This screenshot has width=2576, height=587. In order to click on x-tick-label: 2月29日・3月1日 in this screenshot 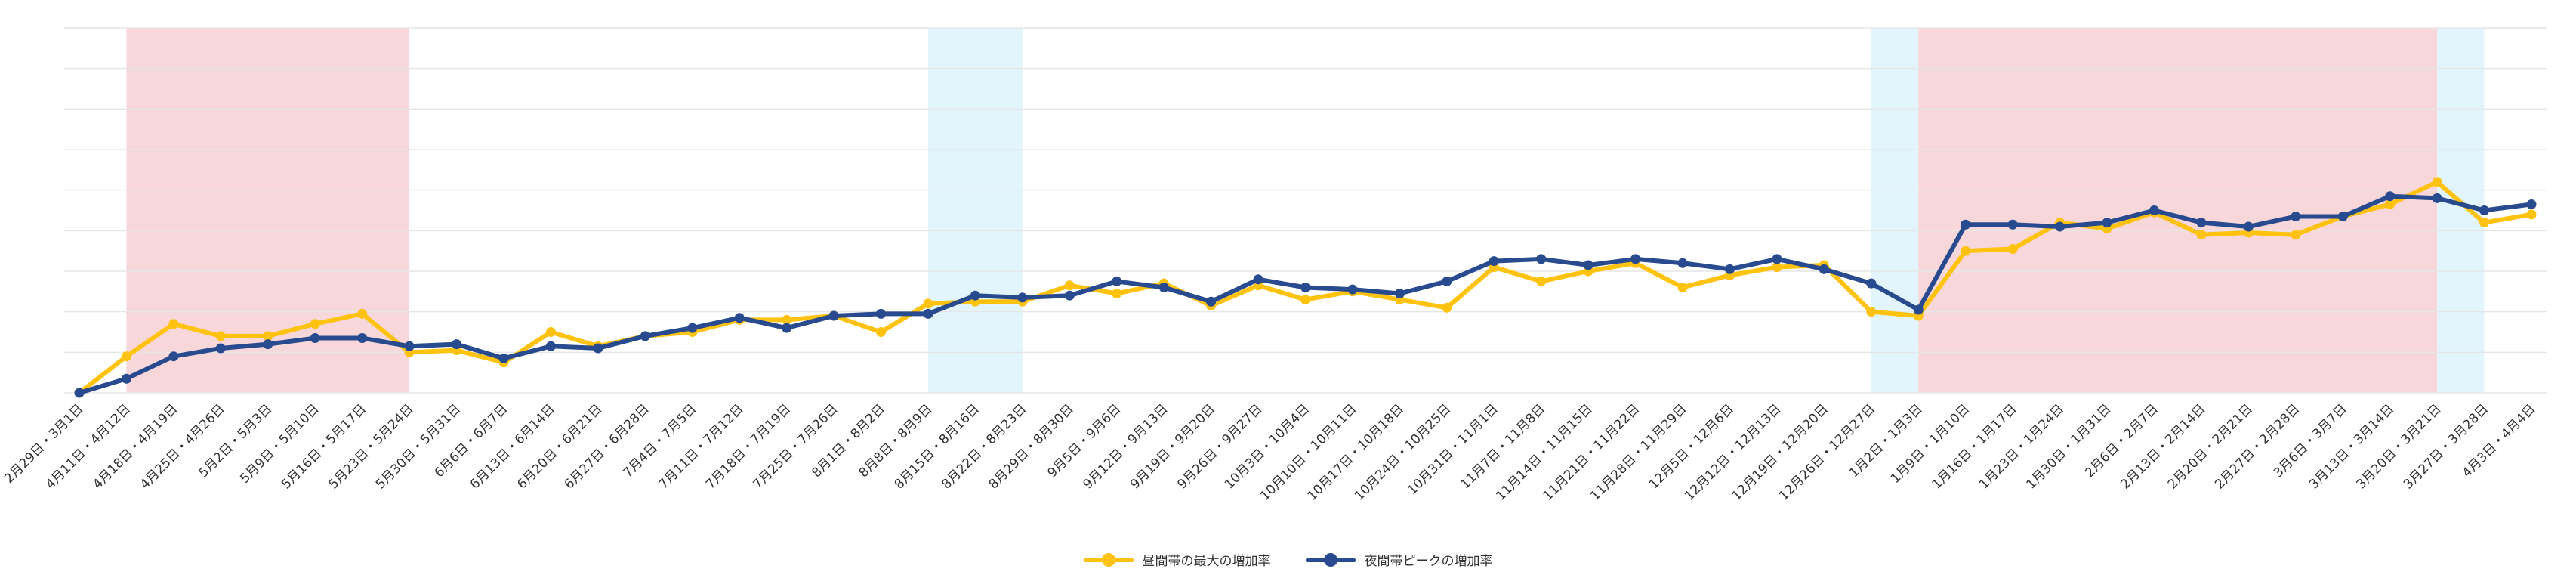, I will do `click(44, 443)`.